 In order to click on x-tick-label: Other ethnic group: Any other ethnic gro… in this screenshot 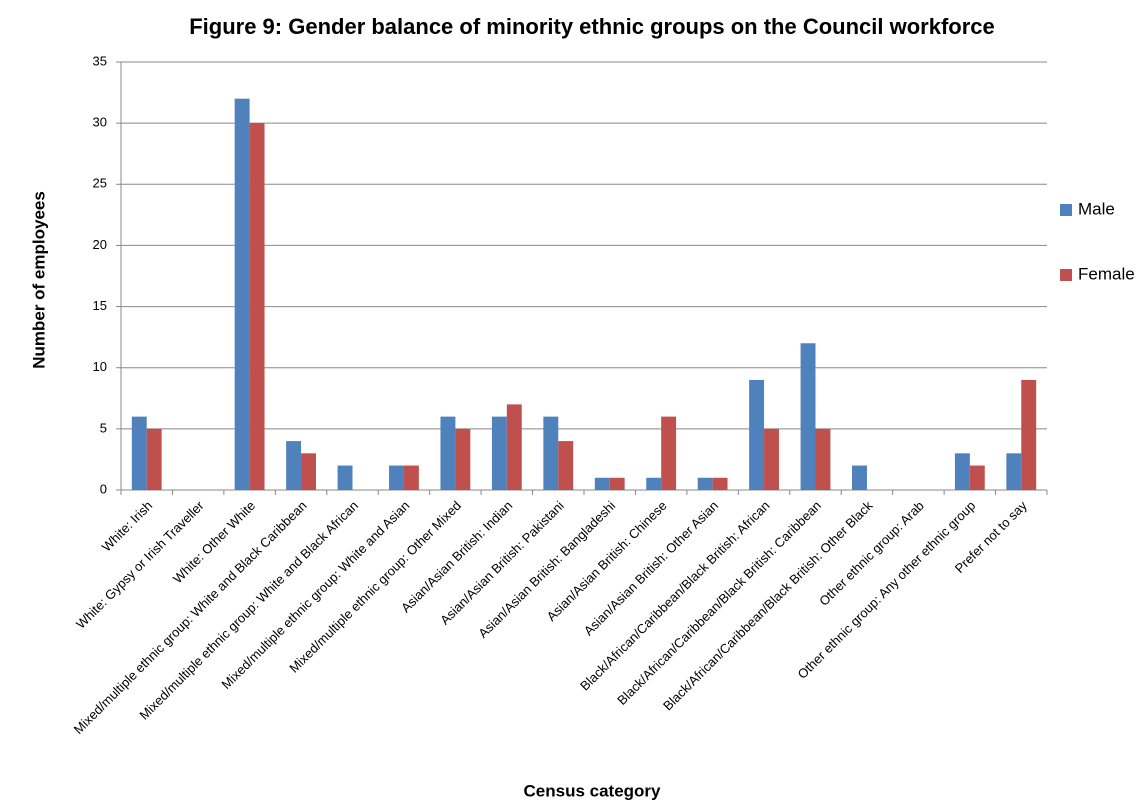, I will do `click(887, 590)`.